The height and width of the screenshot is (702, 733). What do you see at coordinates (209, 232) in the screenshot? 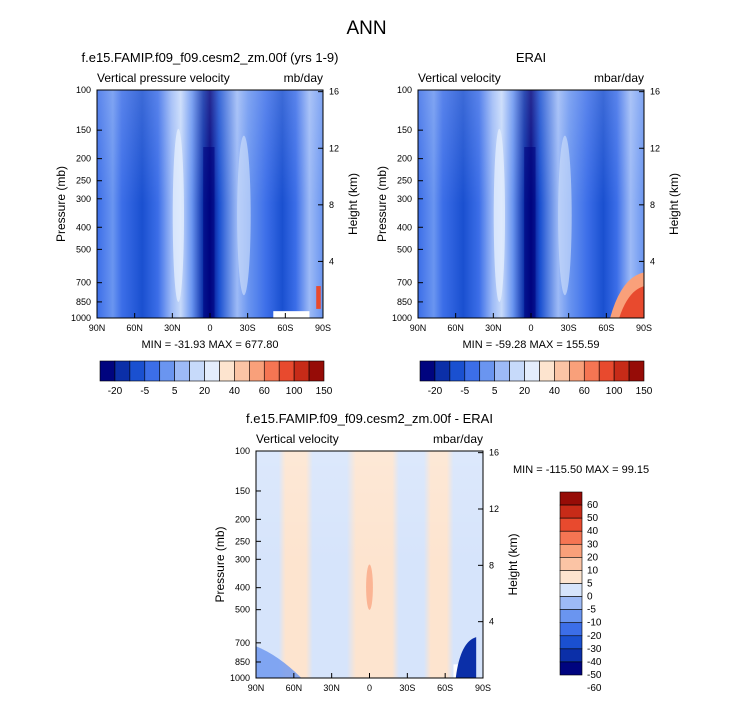
I see `equatorial-core` at bounding box center [209, 232].